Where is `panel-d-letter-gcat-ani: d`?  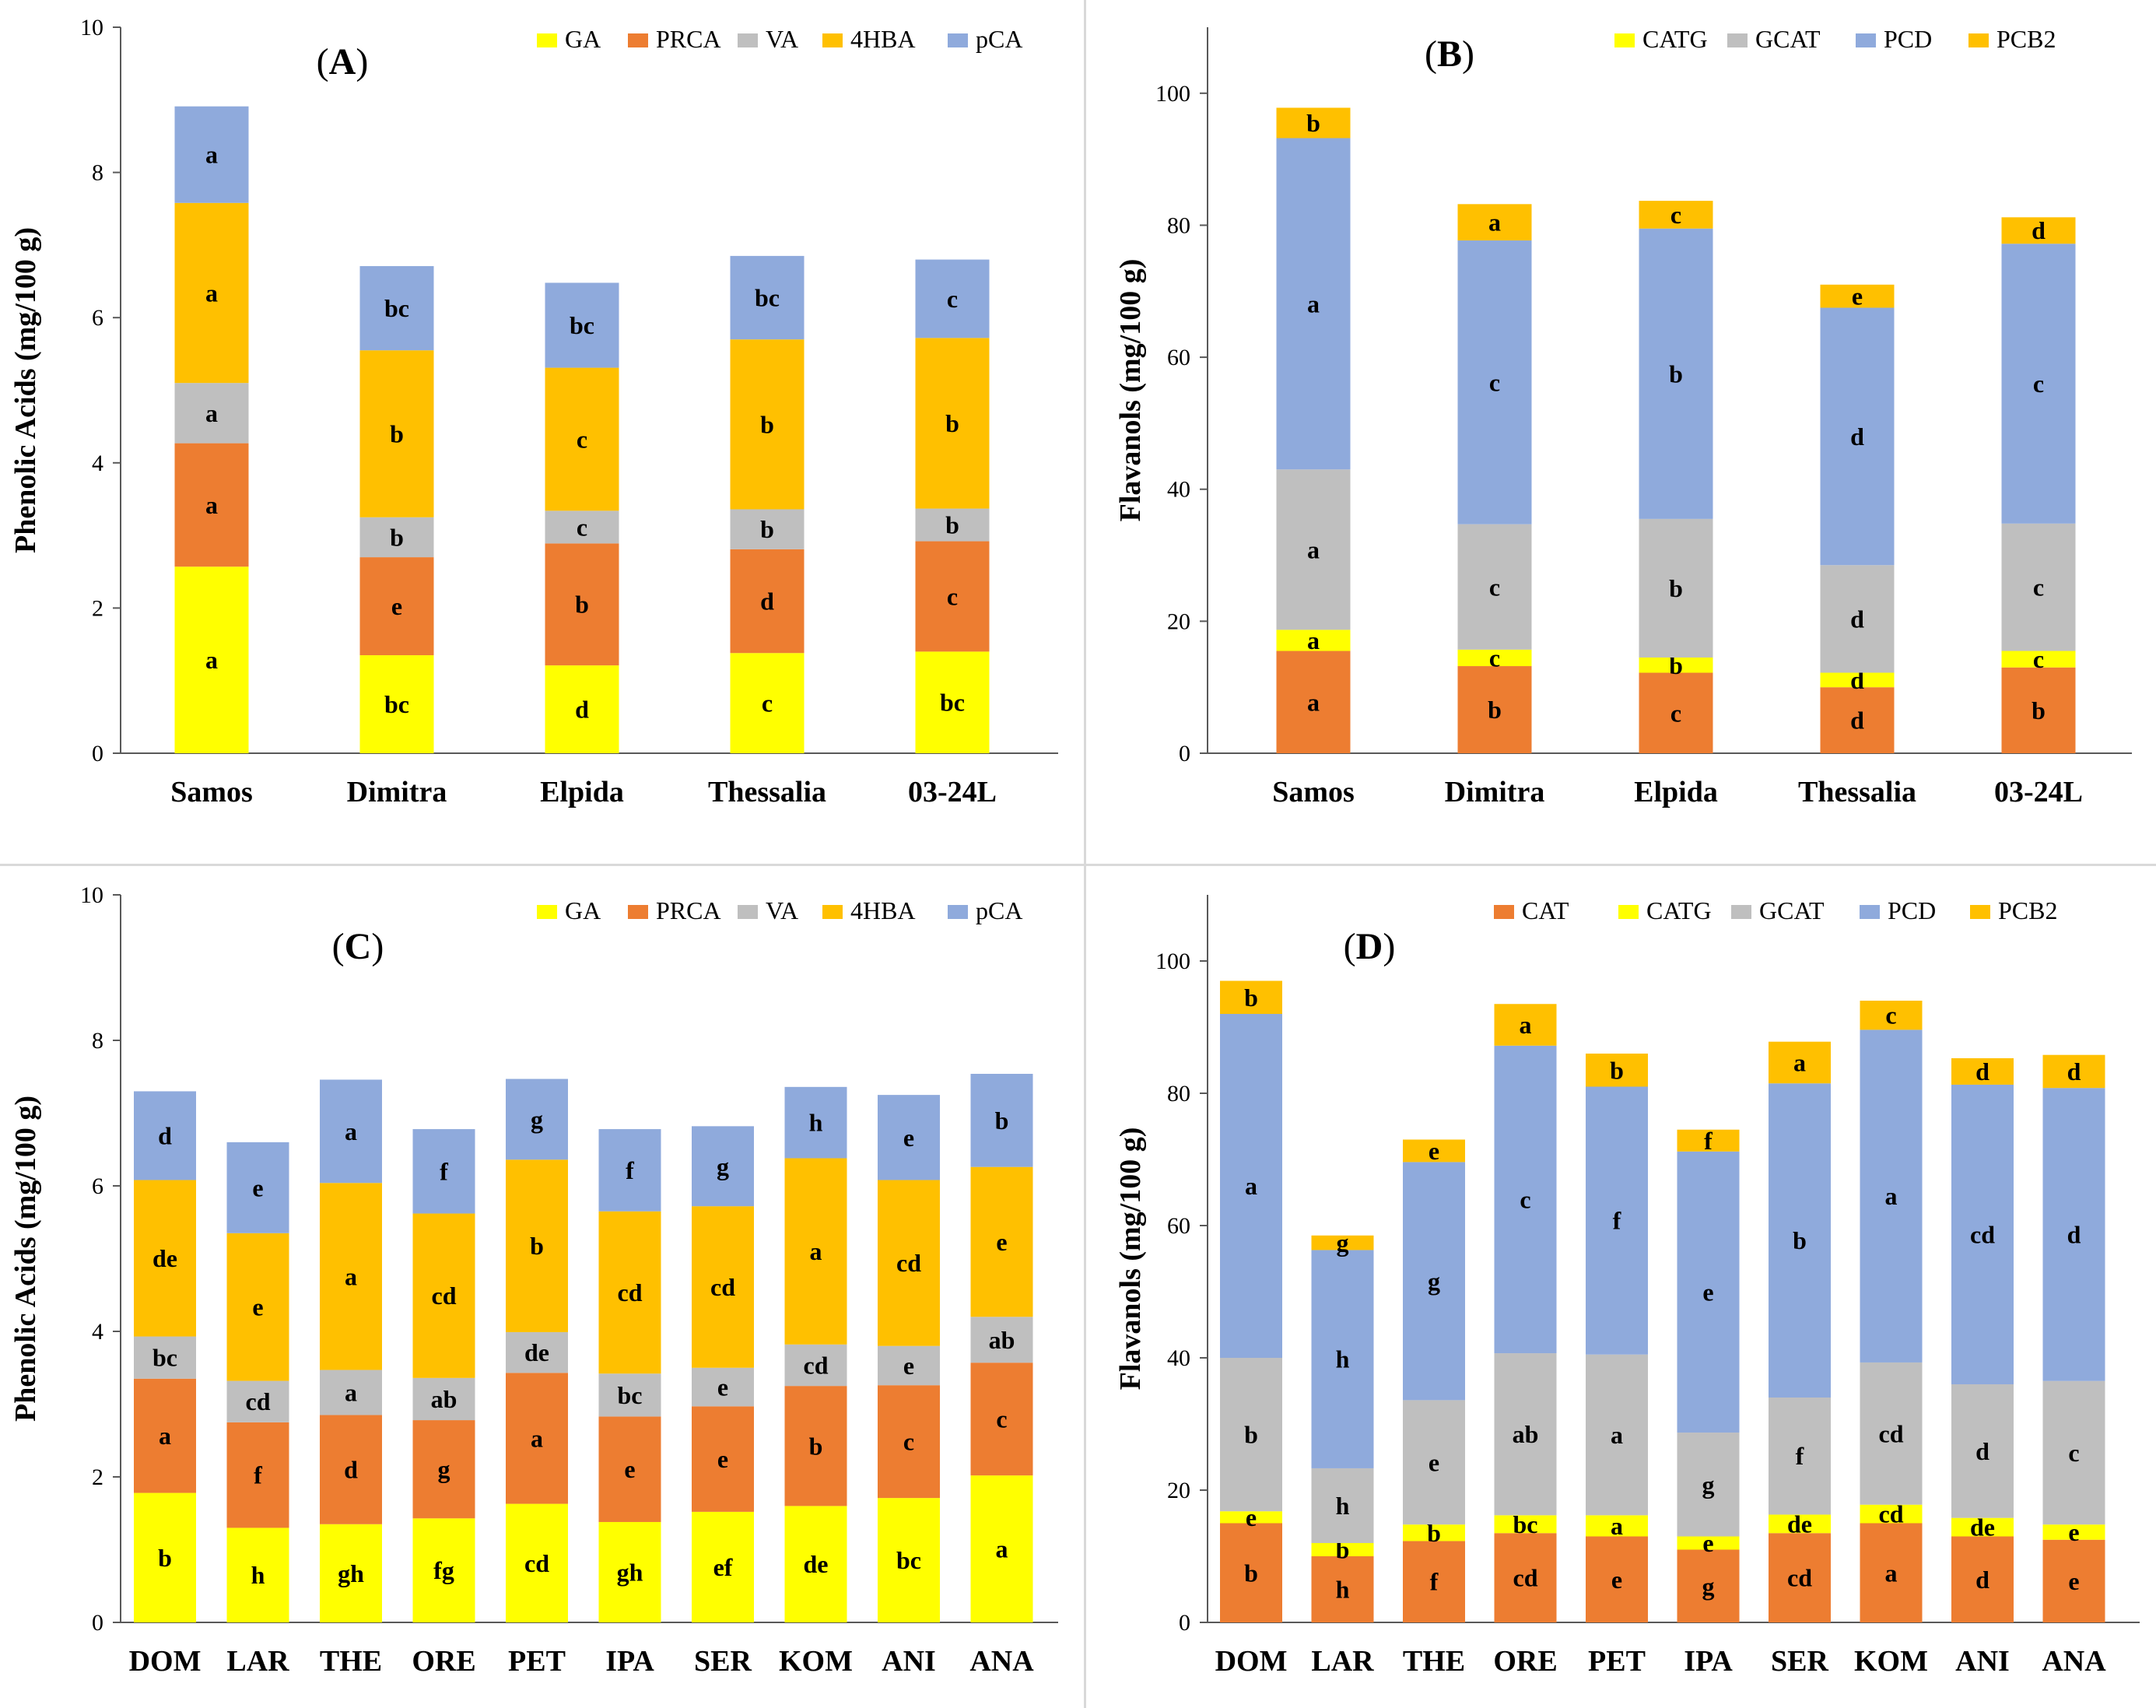
panel-d-letter-gcat-ani: d is located at coordinates (1982, 1451).